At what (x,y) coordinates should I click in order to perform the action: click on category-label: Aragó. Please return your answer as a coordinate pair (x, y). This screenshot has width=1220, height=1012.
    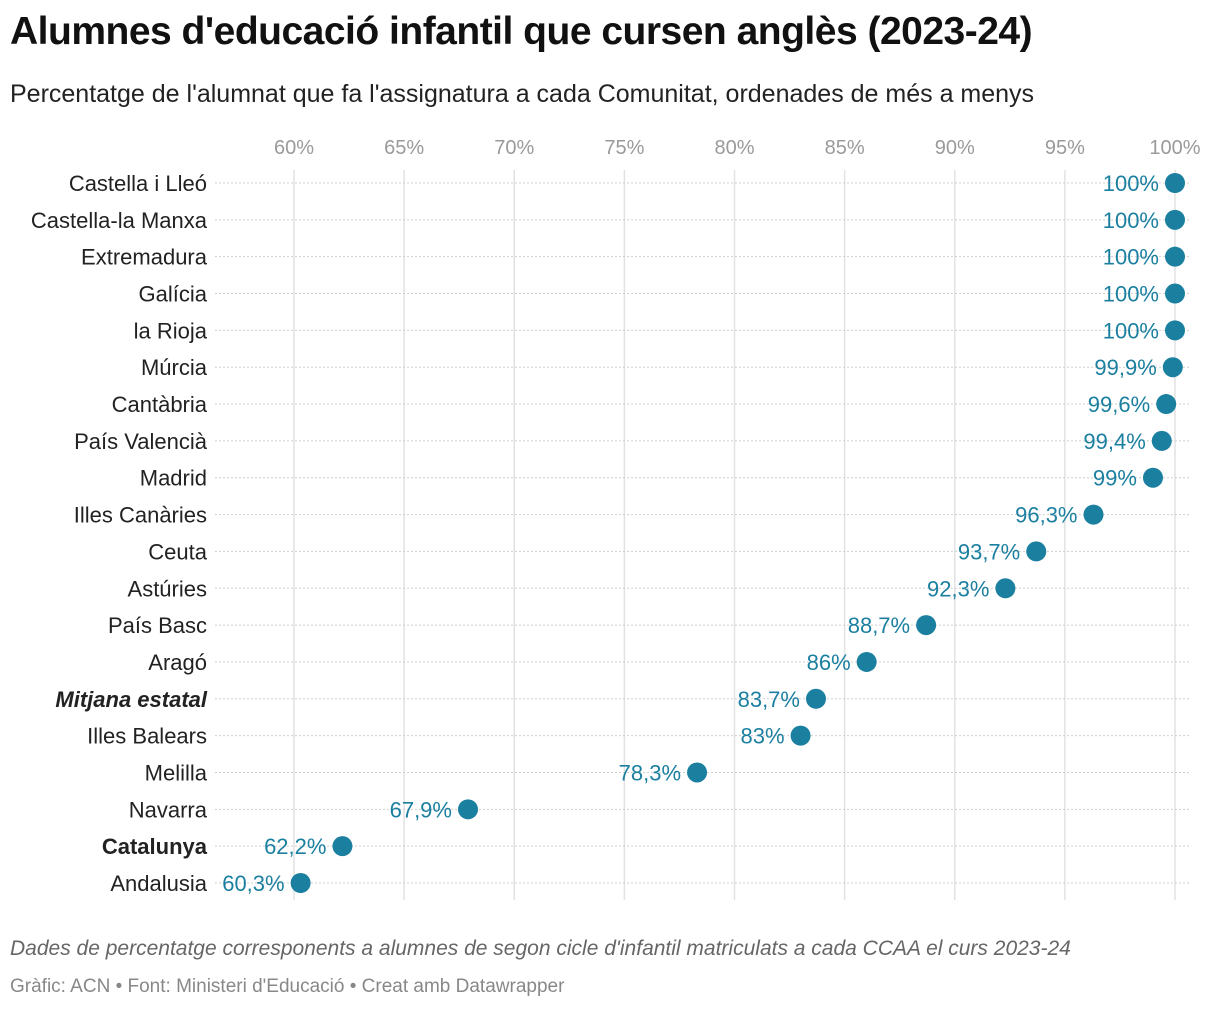
    Looking at the image, I should click on (177, 662).